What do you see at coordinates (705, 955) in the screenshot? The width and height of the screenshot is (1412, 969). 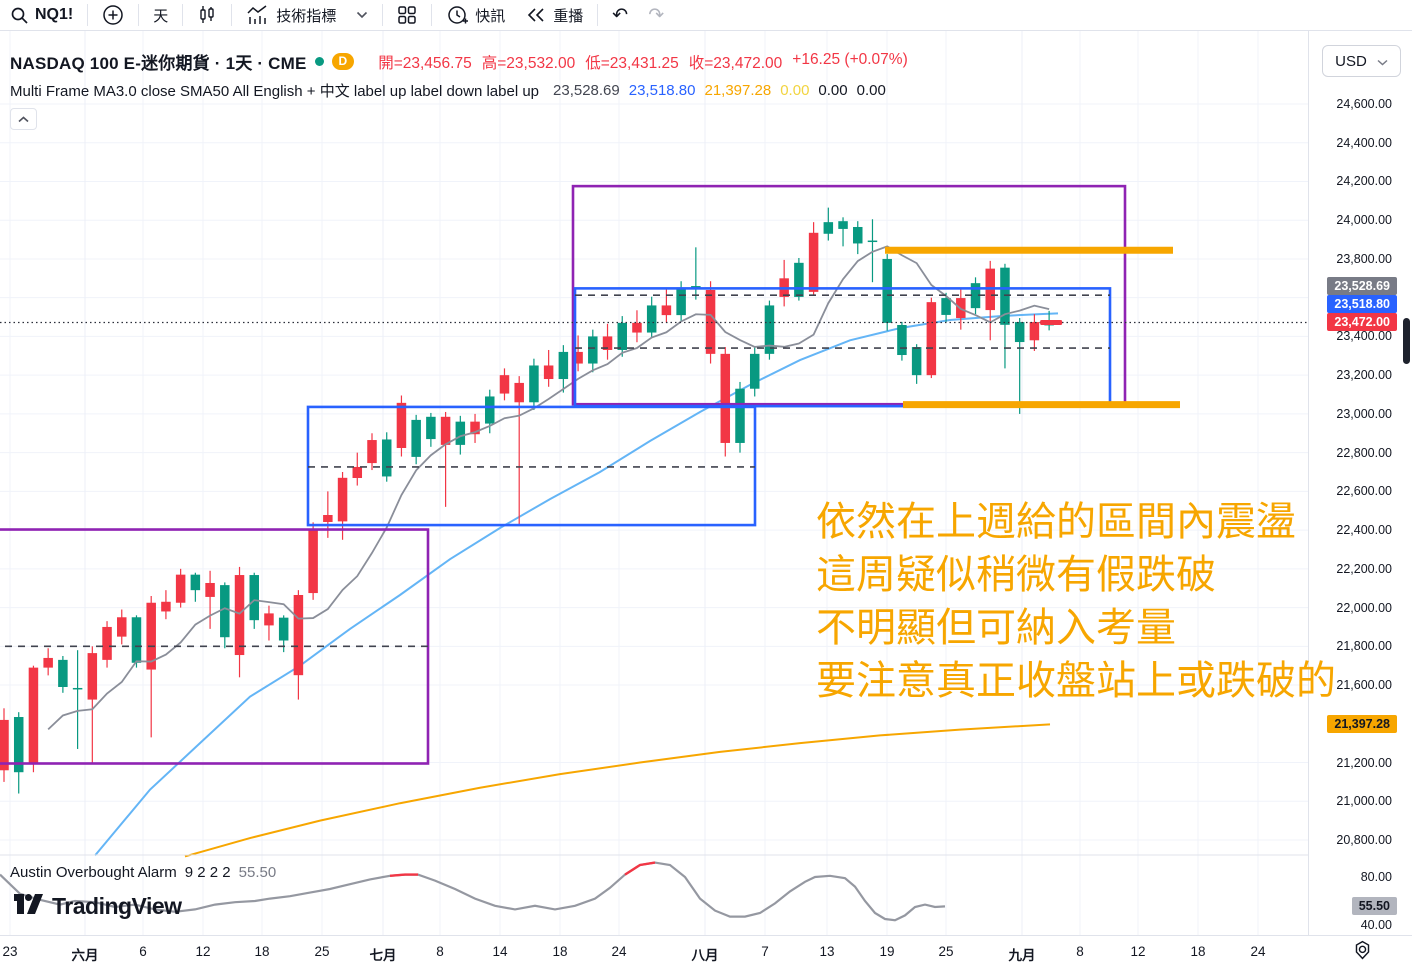 I see `time-axis-month-tick: 八月` at bounding box center [705, 955].